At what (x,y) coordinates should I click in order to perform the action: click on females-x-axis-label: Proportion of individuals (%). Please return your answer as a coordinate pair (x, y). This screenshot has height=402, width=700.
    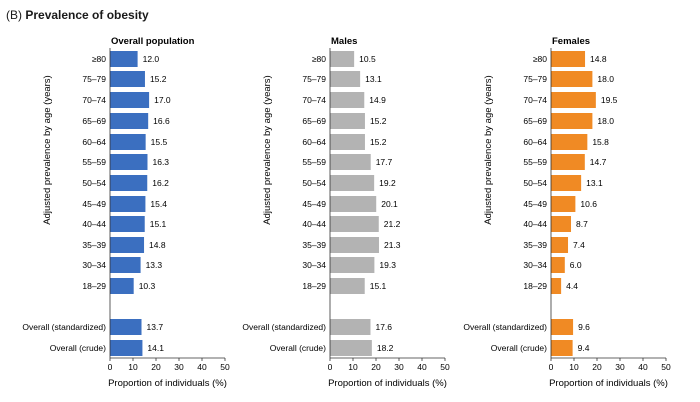
    Looking at the image, I should click on (608, 383).